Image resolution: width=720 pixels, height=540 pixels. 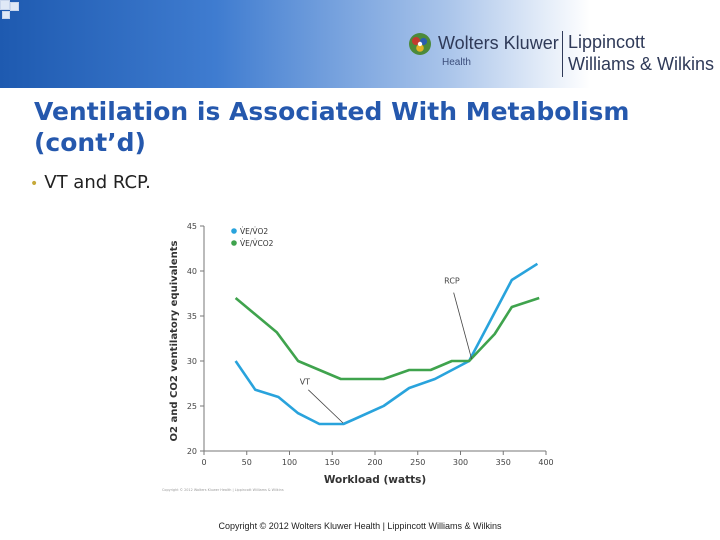 I want to click on bullet-item: • VT and RCP., so click(x=90, y=182).